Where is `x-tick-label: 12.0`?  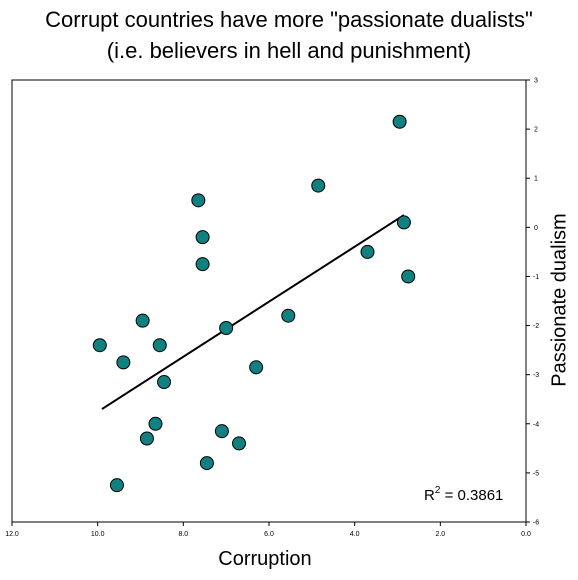
x-tick-label: 12.0 is located at coordinates (12, 534).